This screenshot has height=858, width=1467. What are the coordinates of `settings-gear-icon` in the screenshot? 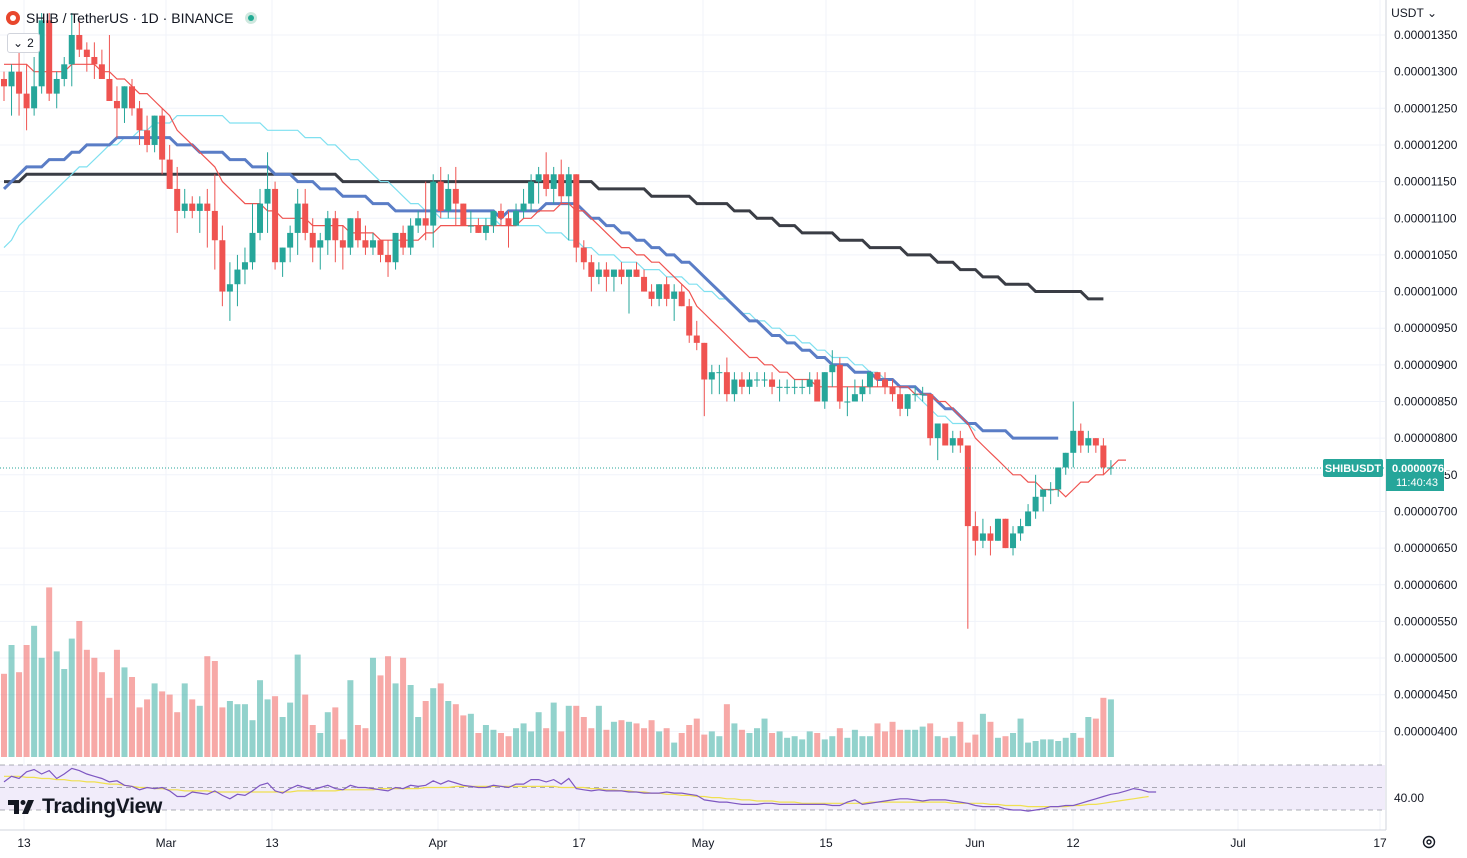 It's located at (1429, 842).